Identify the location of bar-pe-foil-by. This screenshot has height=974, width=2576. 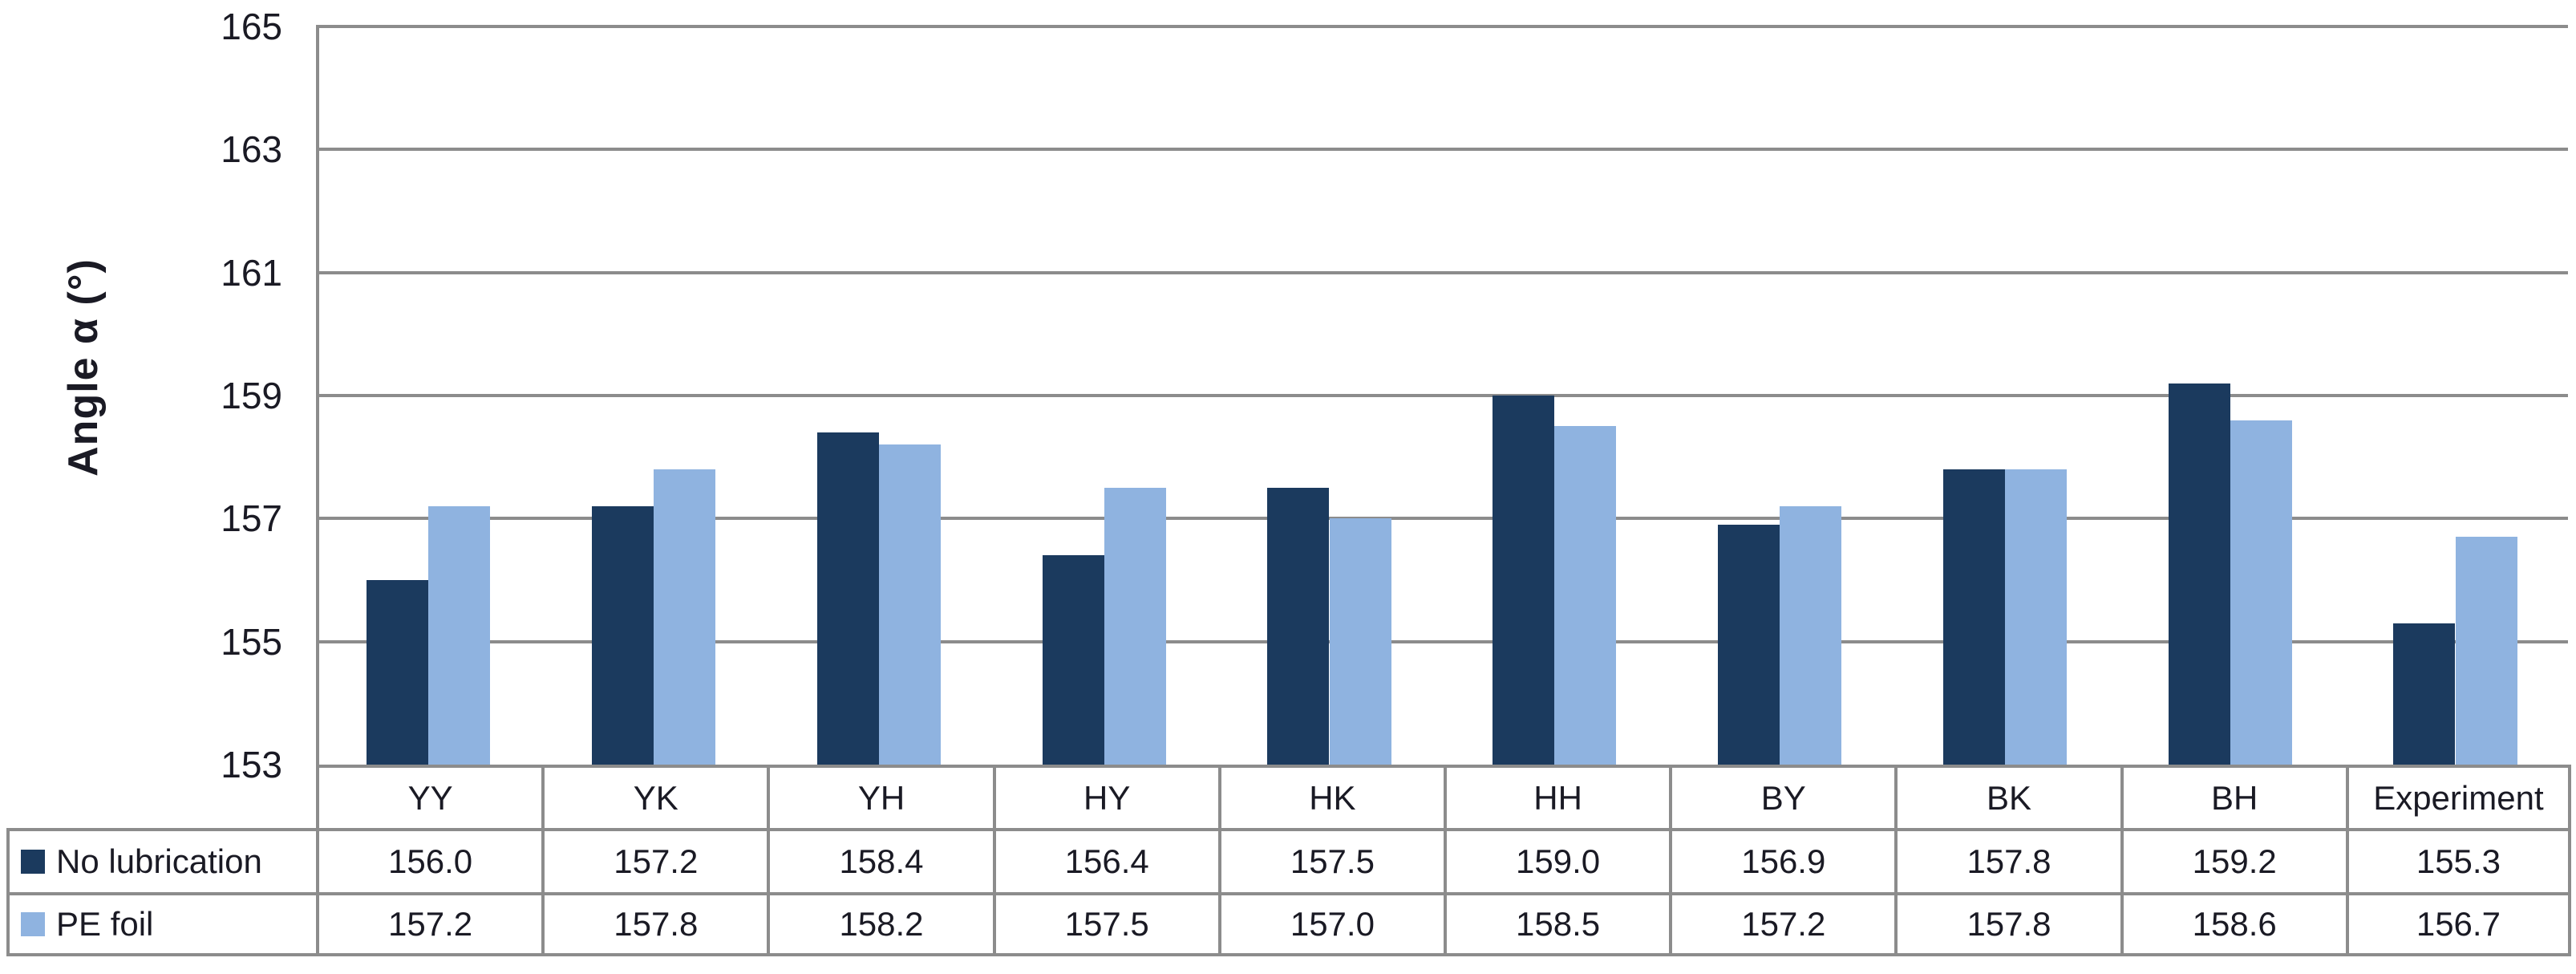
(1811, 636).